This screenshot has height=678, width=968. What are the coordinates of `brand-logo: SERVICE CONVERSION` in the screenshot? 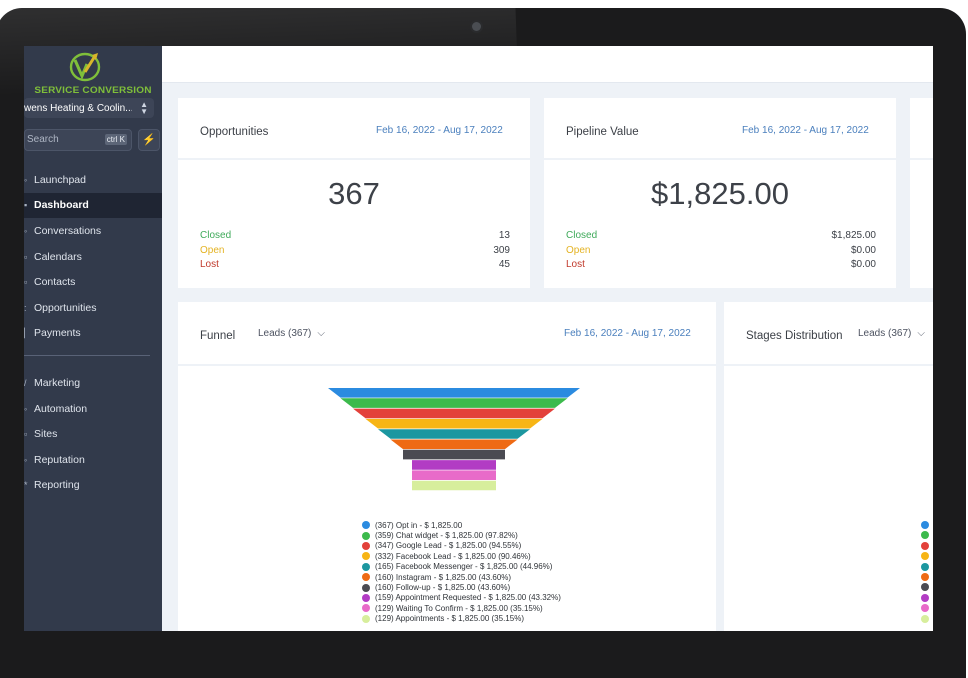 It's located at (93, 73).